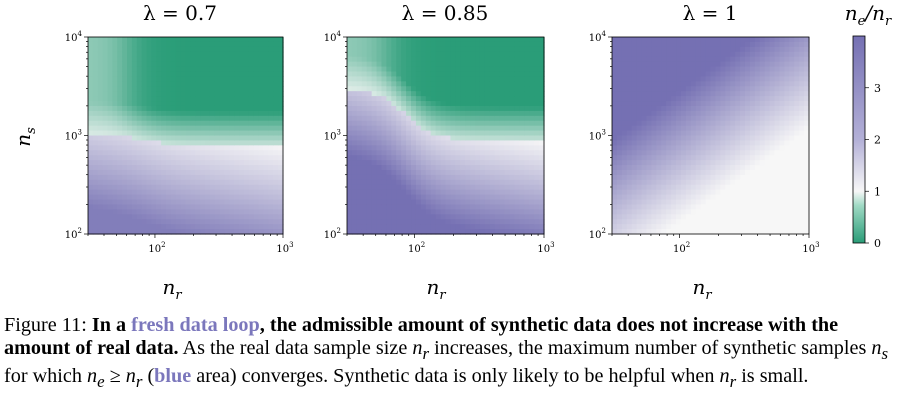 This screenshot has width=908, height=414. I want to click on caption-text-4: (, so click(148, 376).